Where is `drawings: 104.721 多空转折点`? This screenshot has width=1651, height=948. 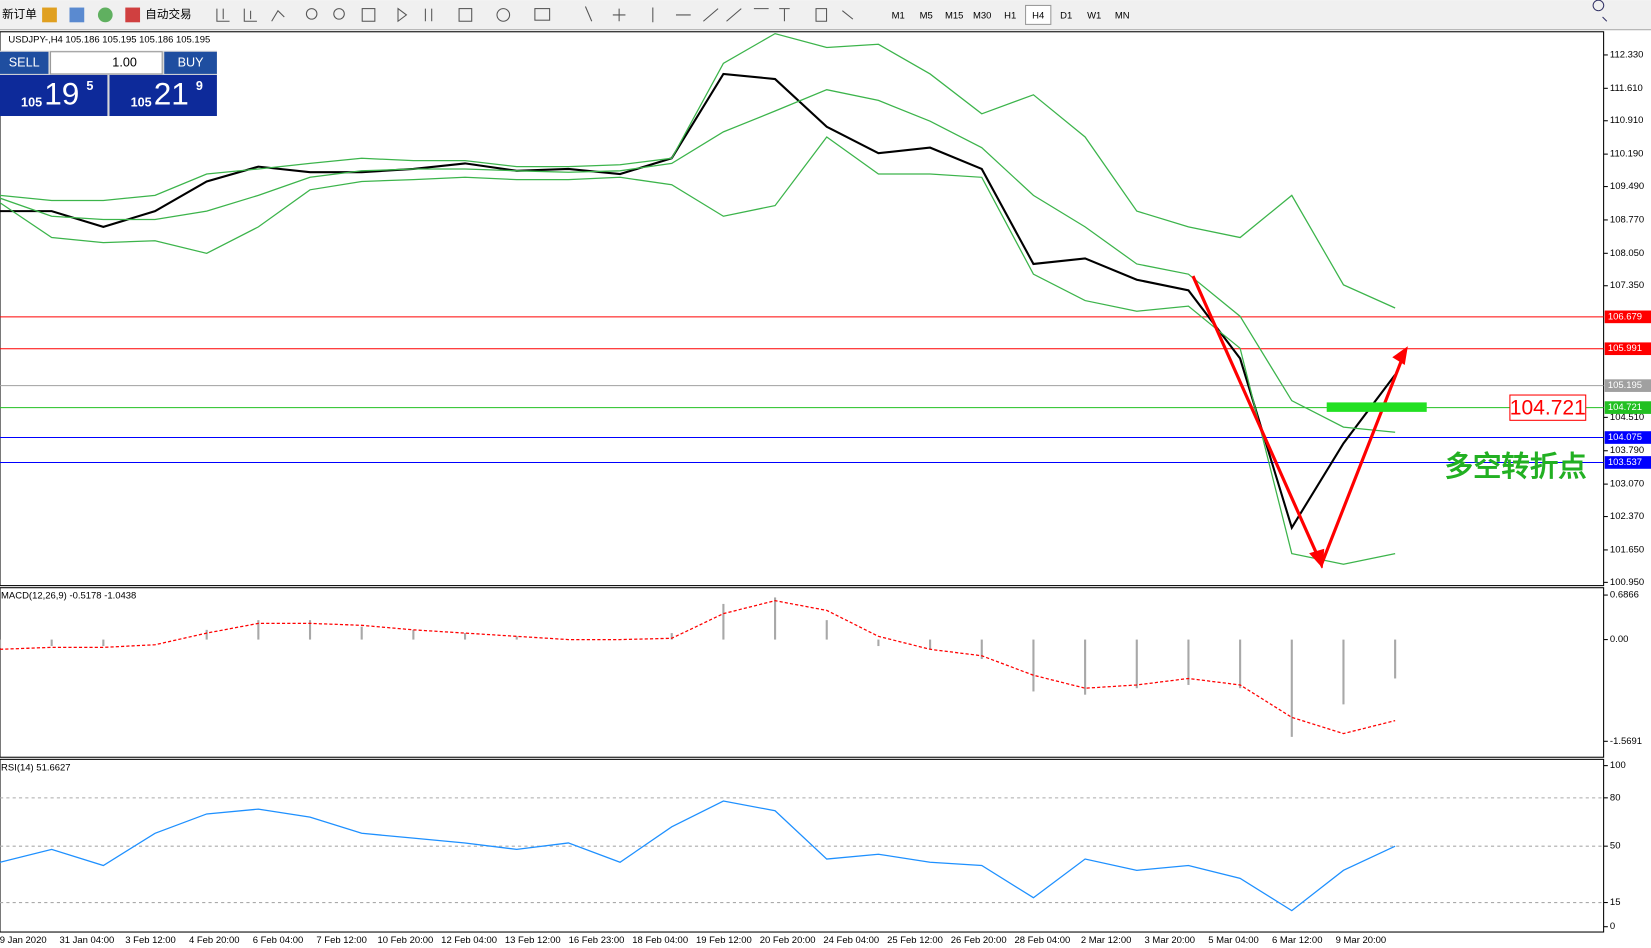
drawings: 104.721 多空转折点 is located at coordinates (1389, 422).